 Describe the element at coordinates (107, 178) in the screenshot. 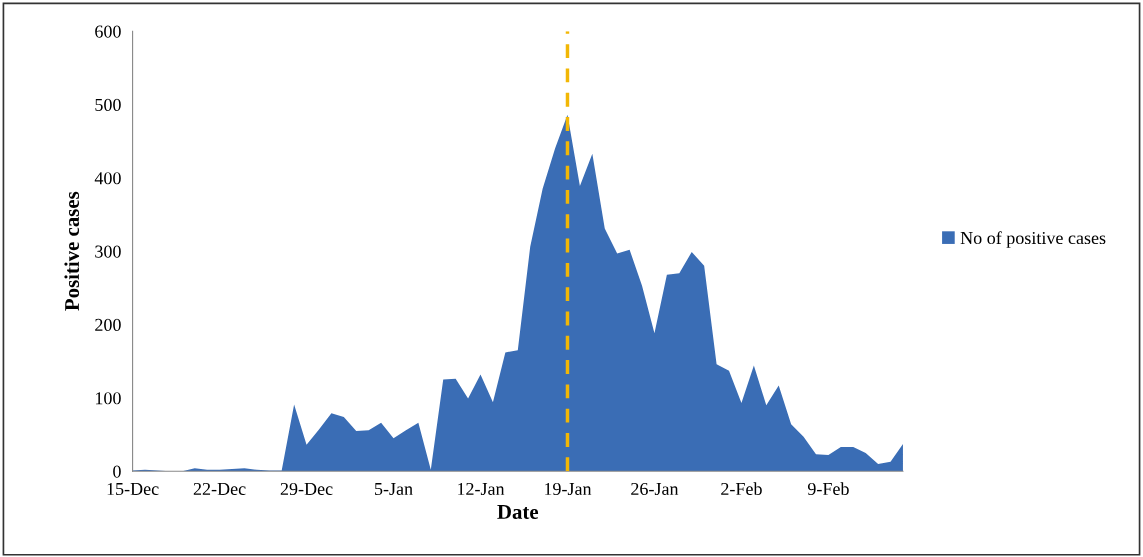

I see `y-tick-label: 400` at that location.